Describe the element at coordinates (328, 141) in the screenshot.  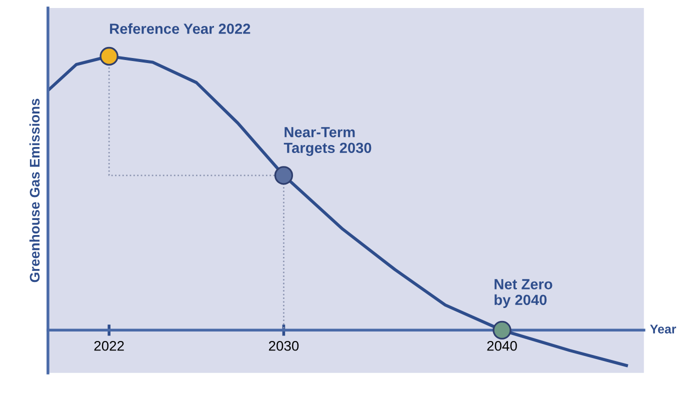
I see `annotation: Near-Term Targets 2030` at that location.